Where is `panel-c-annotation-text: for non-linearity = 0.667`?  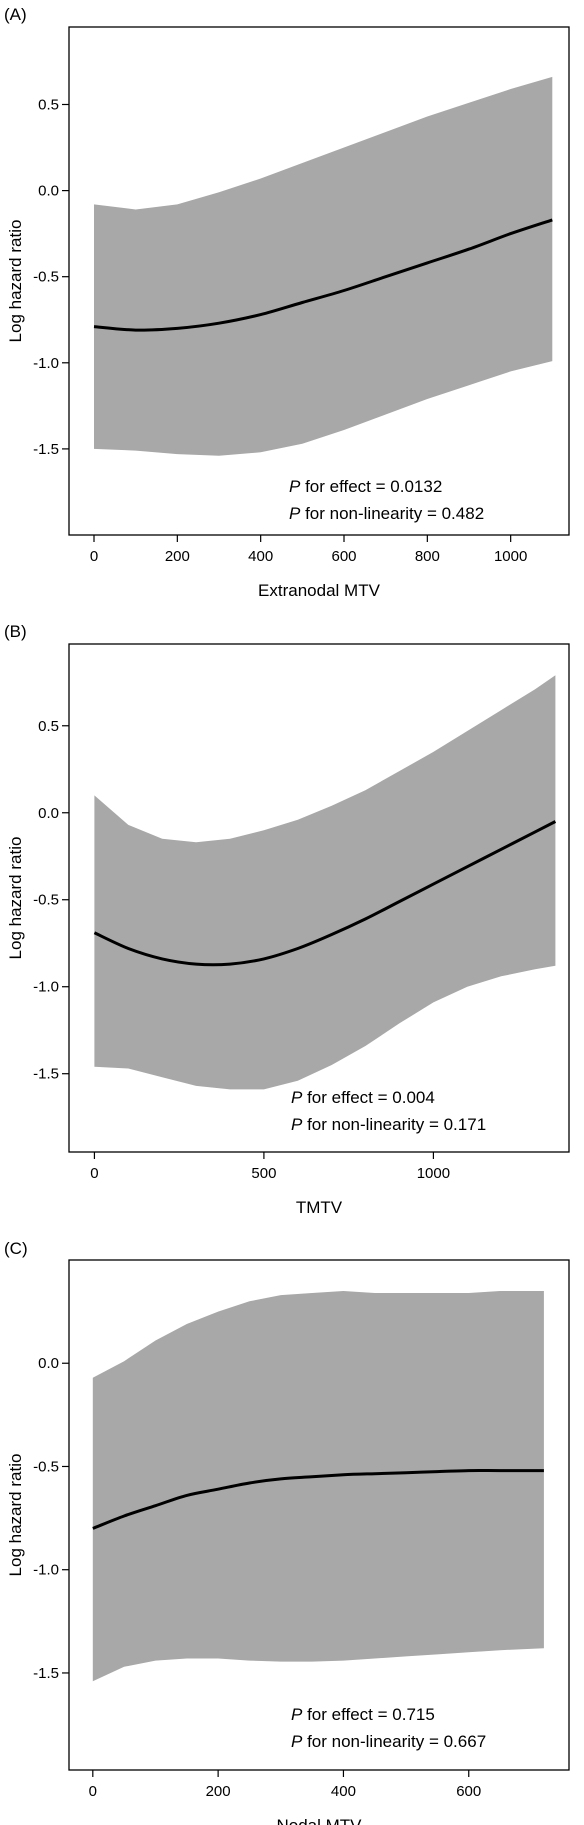 panel-c-annotation-text: for non-linearity = 0.667 is located at coordinates (394, 1741).